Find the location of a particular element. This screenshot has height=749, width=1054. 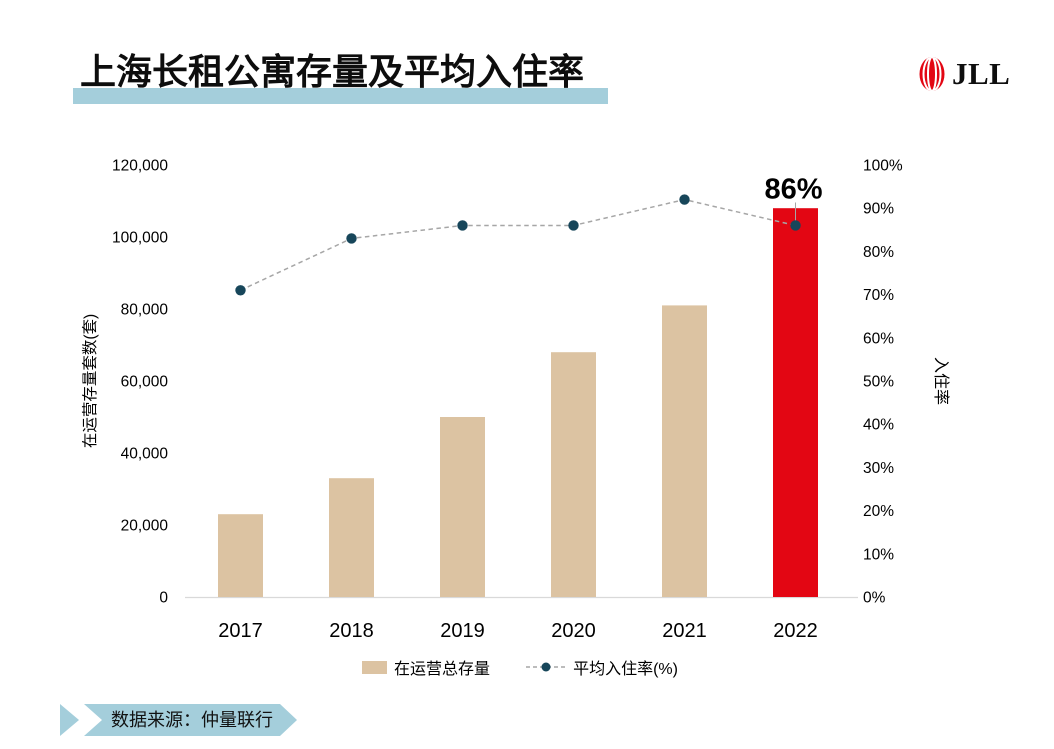

source-banner-ribbon is located at coordinates (178, 720).